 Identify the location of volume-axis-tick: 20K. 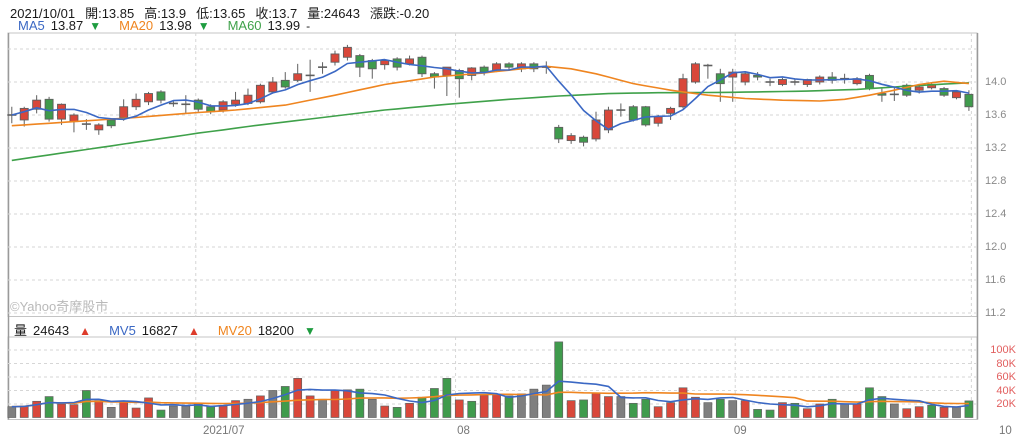
(1006, 404).